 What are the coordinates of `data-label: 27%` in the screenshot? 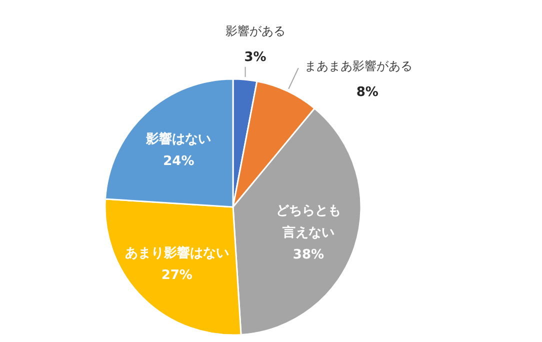 It's located at (176, 276).